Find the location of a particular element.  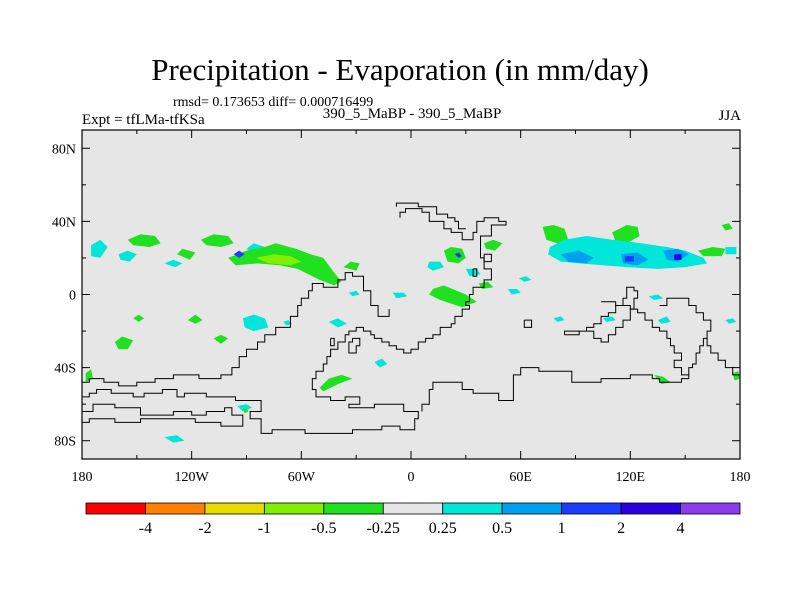

y-tick-label: 0 is located at coordinates (72, 296).